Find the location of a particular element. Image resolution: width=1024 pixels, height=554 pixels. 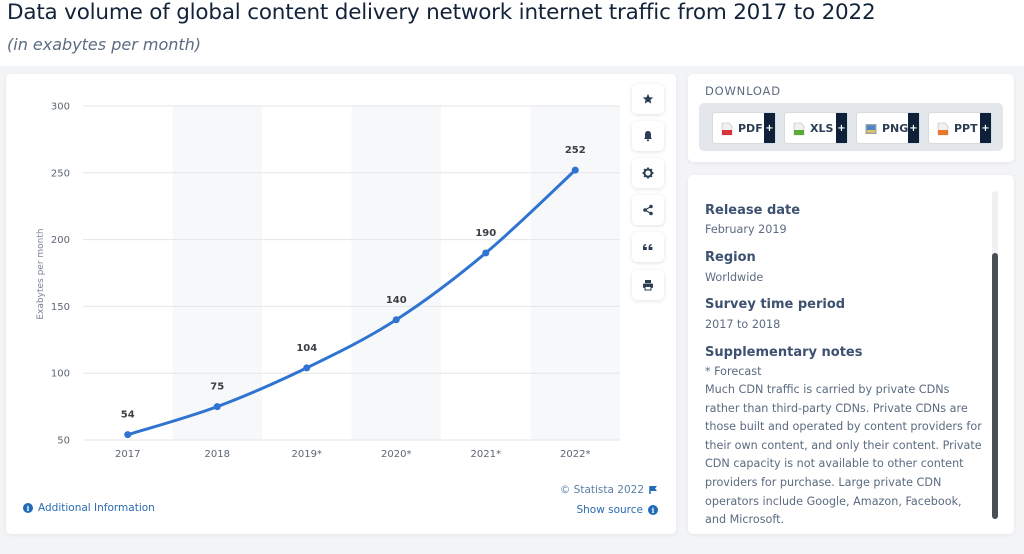

region-heading: Region is located at coordinates (730, 257).